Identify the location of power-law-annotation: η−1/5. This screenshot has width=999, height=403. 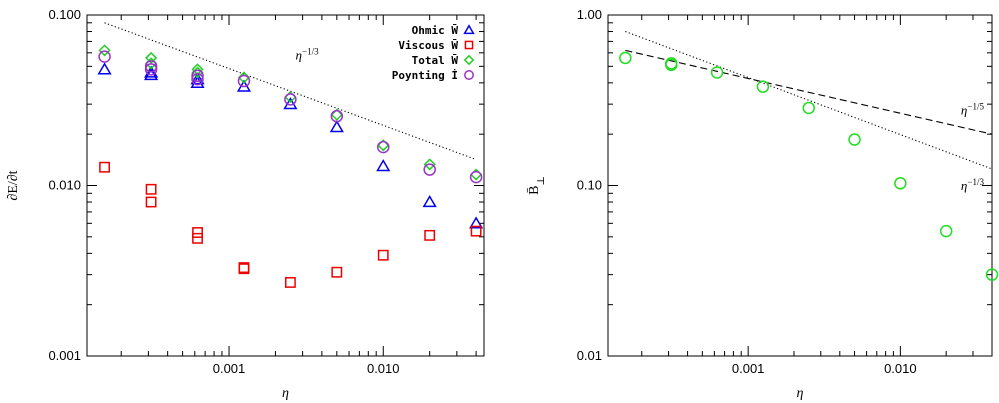
(973, 110).